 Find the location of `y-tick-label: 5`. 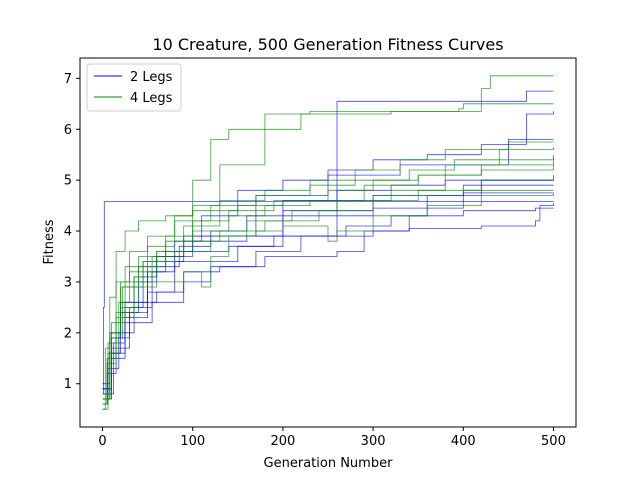

y-tick-label: 5 is located at coordinates (68, 181).